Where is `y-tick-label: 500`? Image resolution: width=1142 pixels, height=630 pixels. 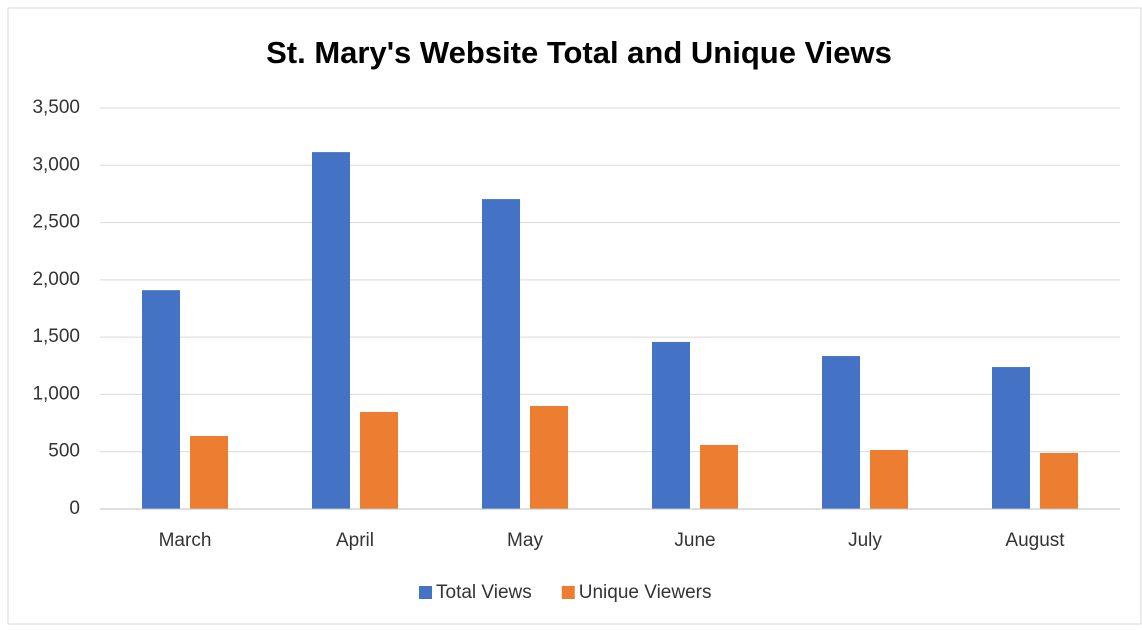 y-tick-label: 500 is located at coordinates (64, 451).